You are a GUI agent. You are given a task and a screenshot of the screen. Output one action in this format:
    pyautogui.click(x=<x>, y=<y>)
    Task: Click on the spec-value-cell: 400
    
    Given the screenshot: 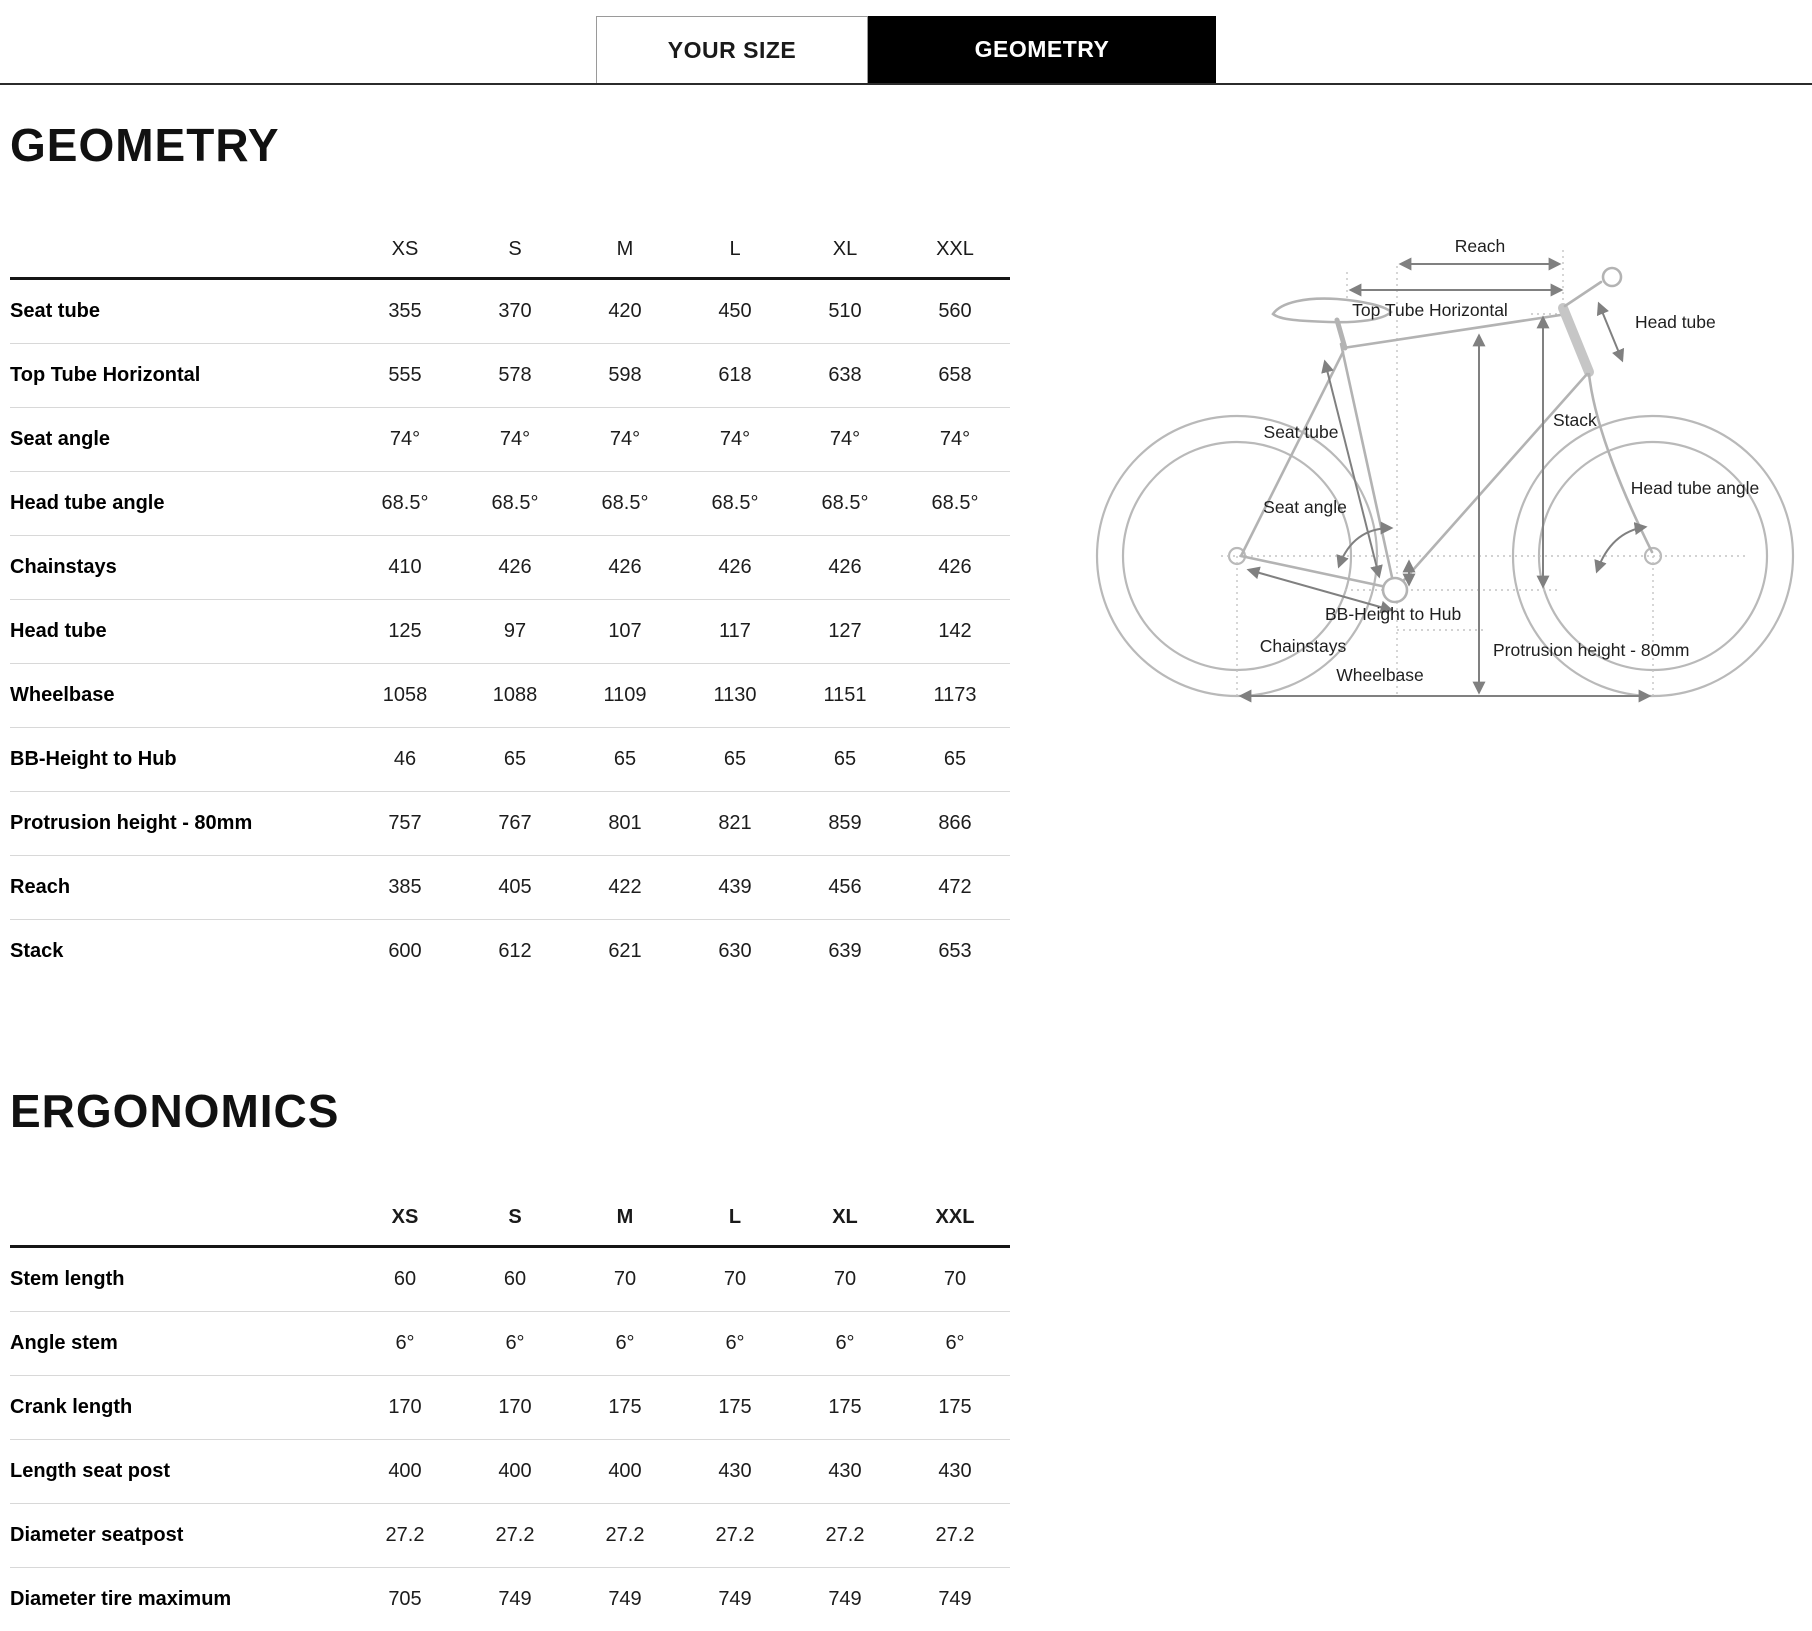 What is the action you would take?
    pyautogui.click(x=625, y=1472)
    